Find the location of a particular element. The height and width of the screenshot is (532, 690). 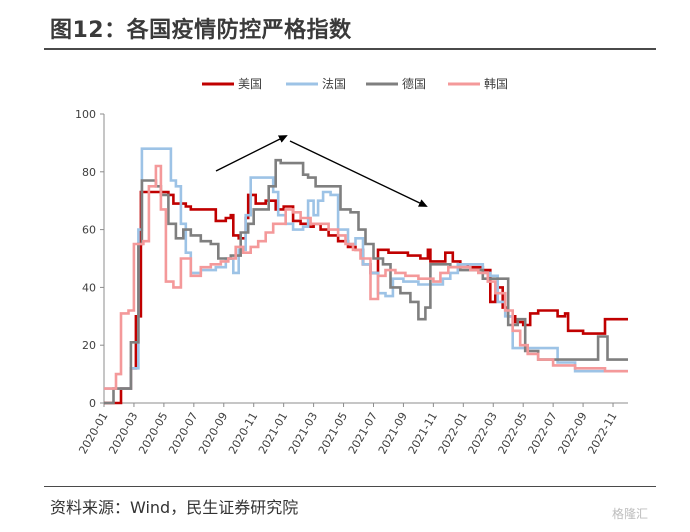

y-tick-label: 40 is located at coordinates (89, 287).